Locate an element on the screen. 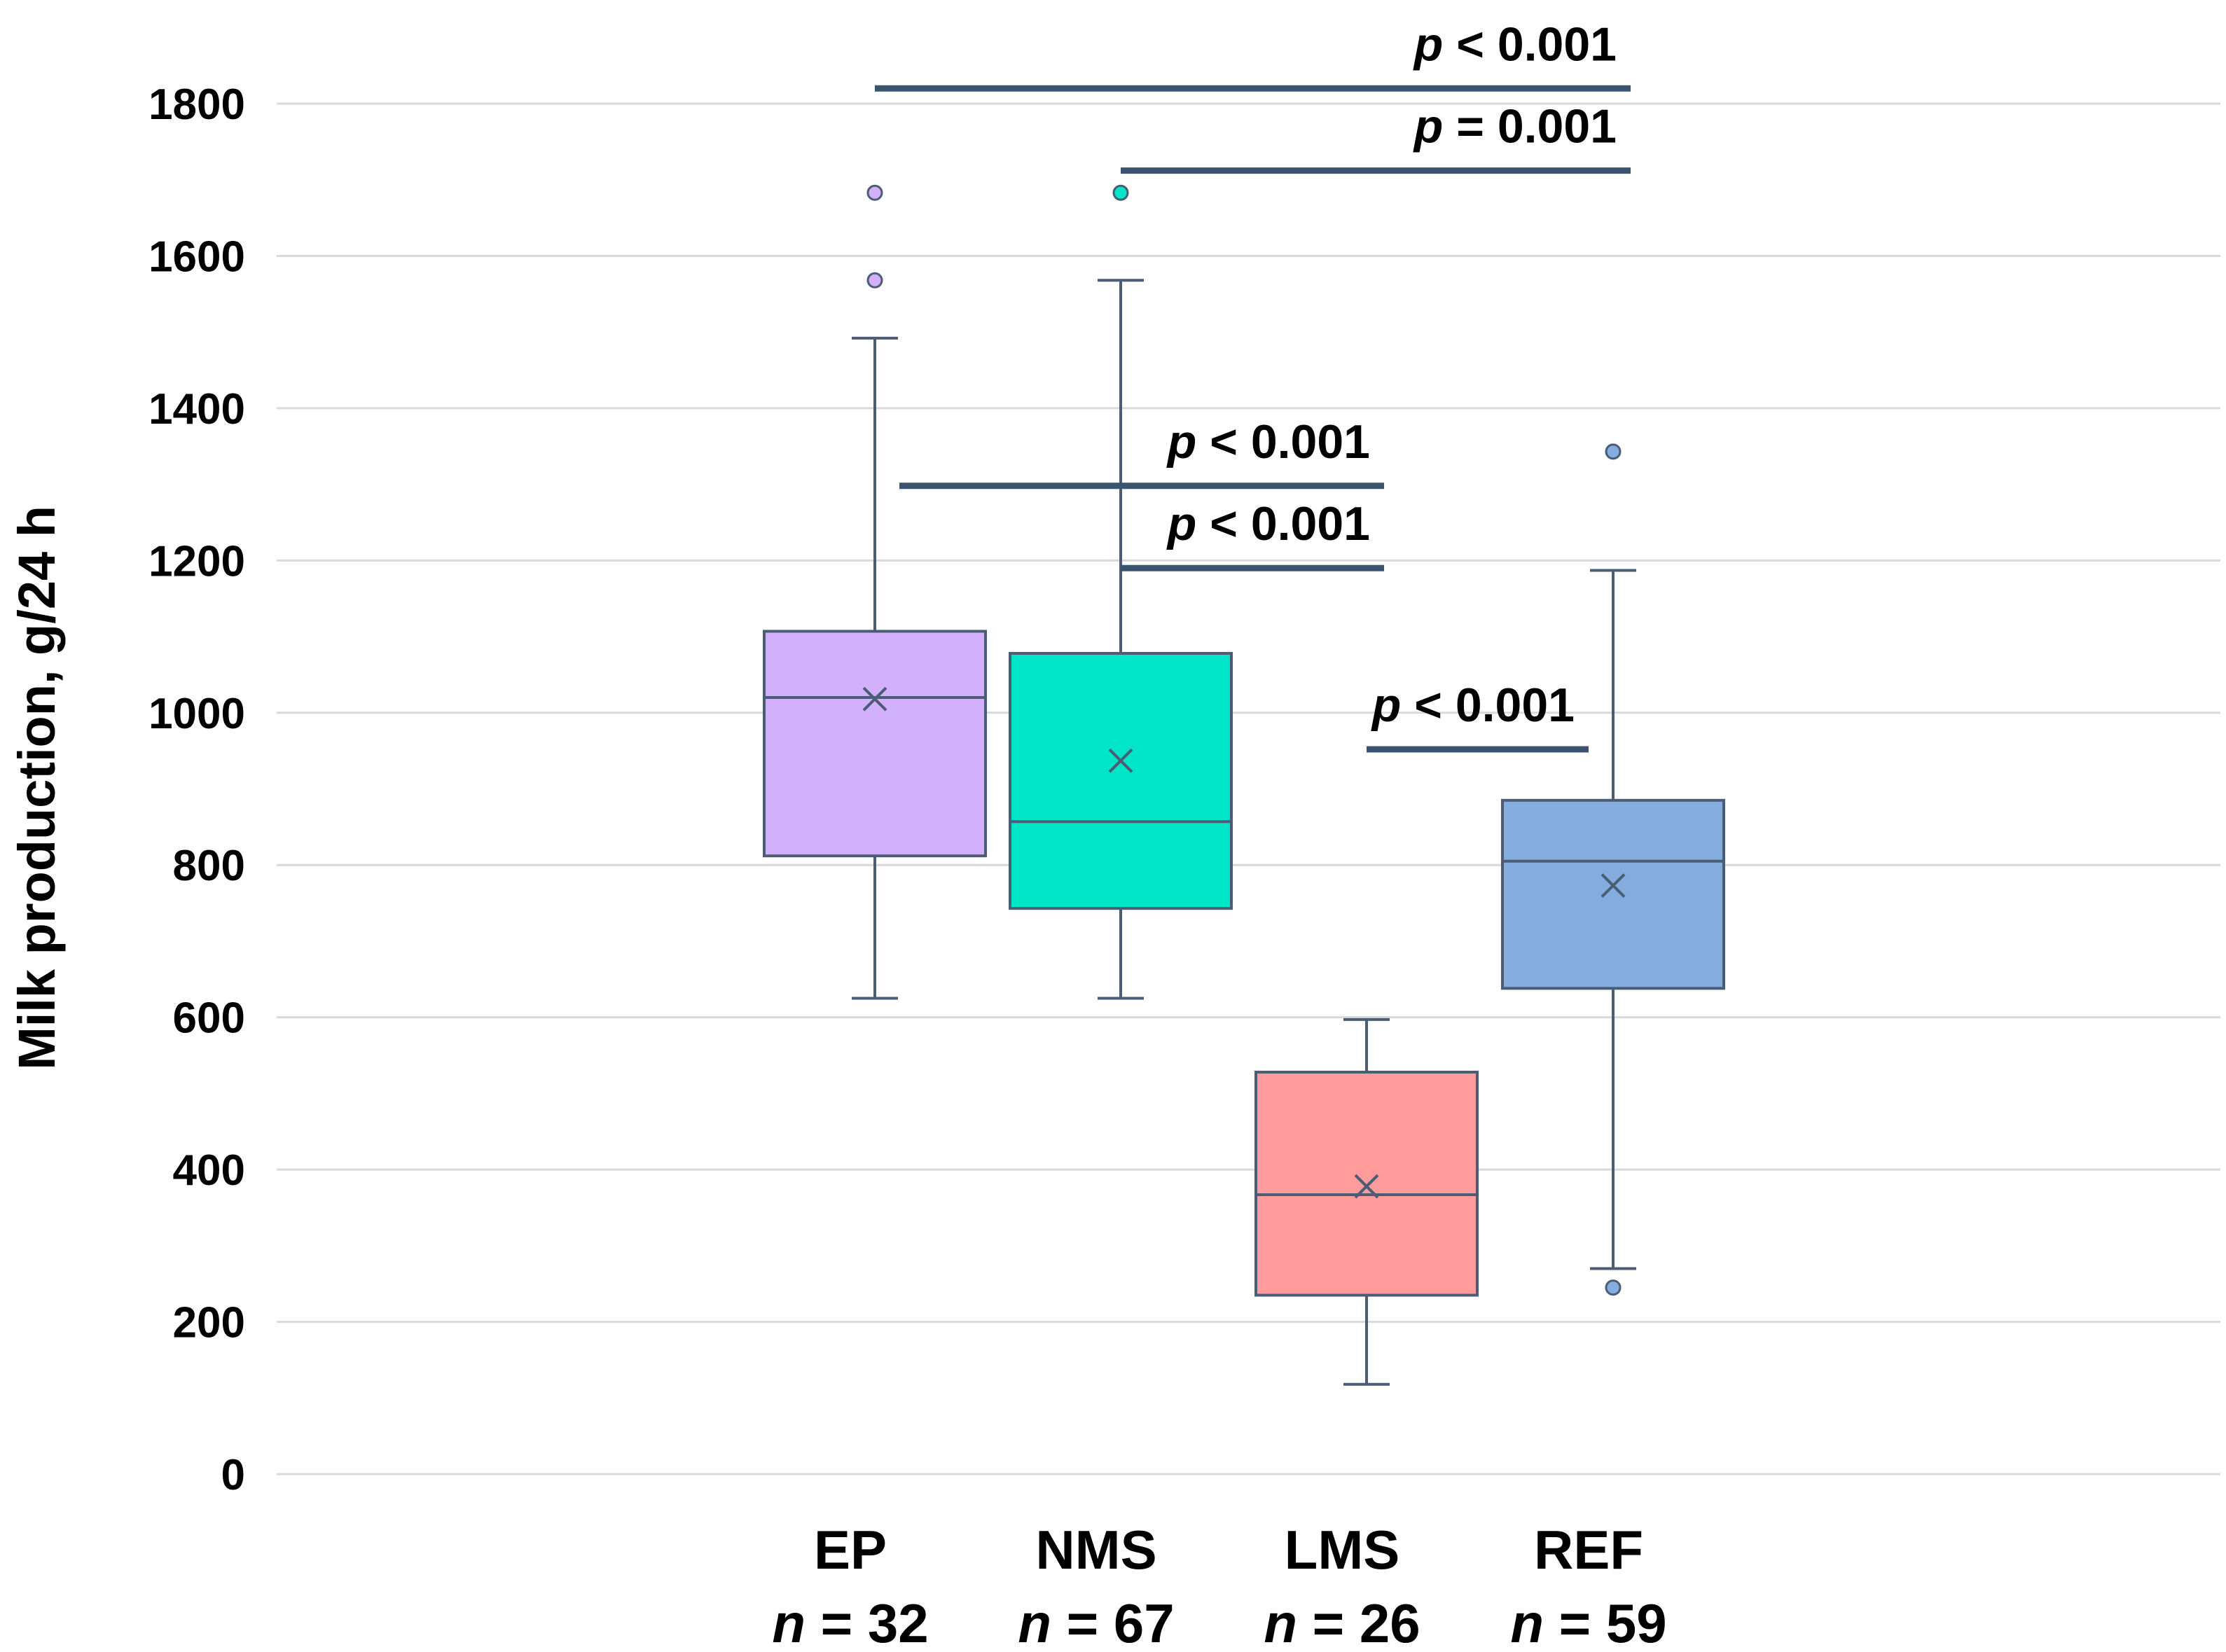 The width and height of the screenshot is (2226, 1652). p-symbol-2: p is located at coordinates (1181, 441).